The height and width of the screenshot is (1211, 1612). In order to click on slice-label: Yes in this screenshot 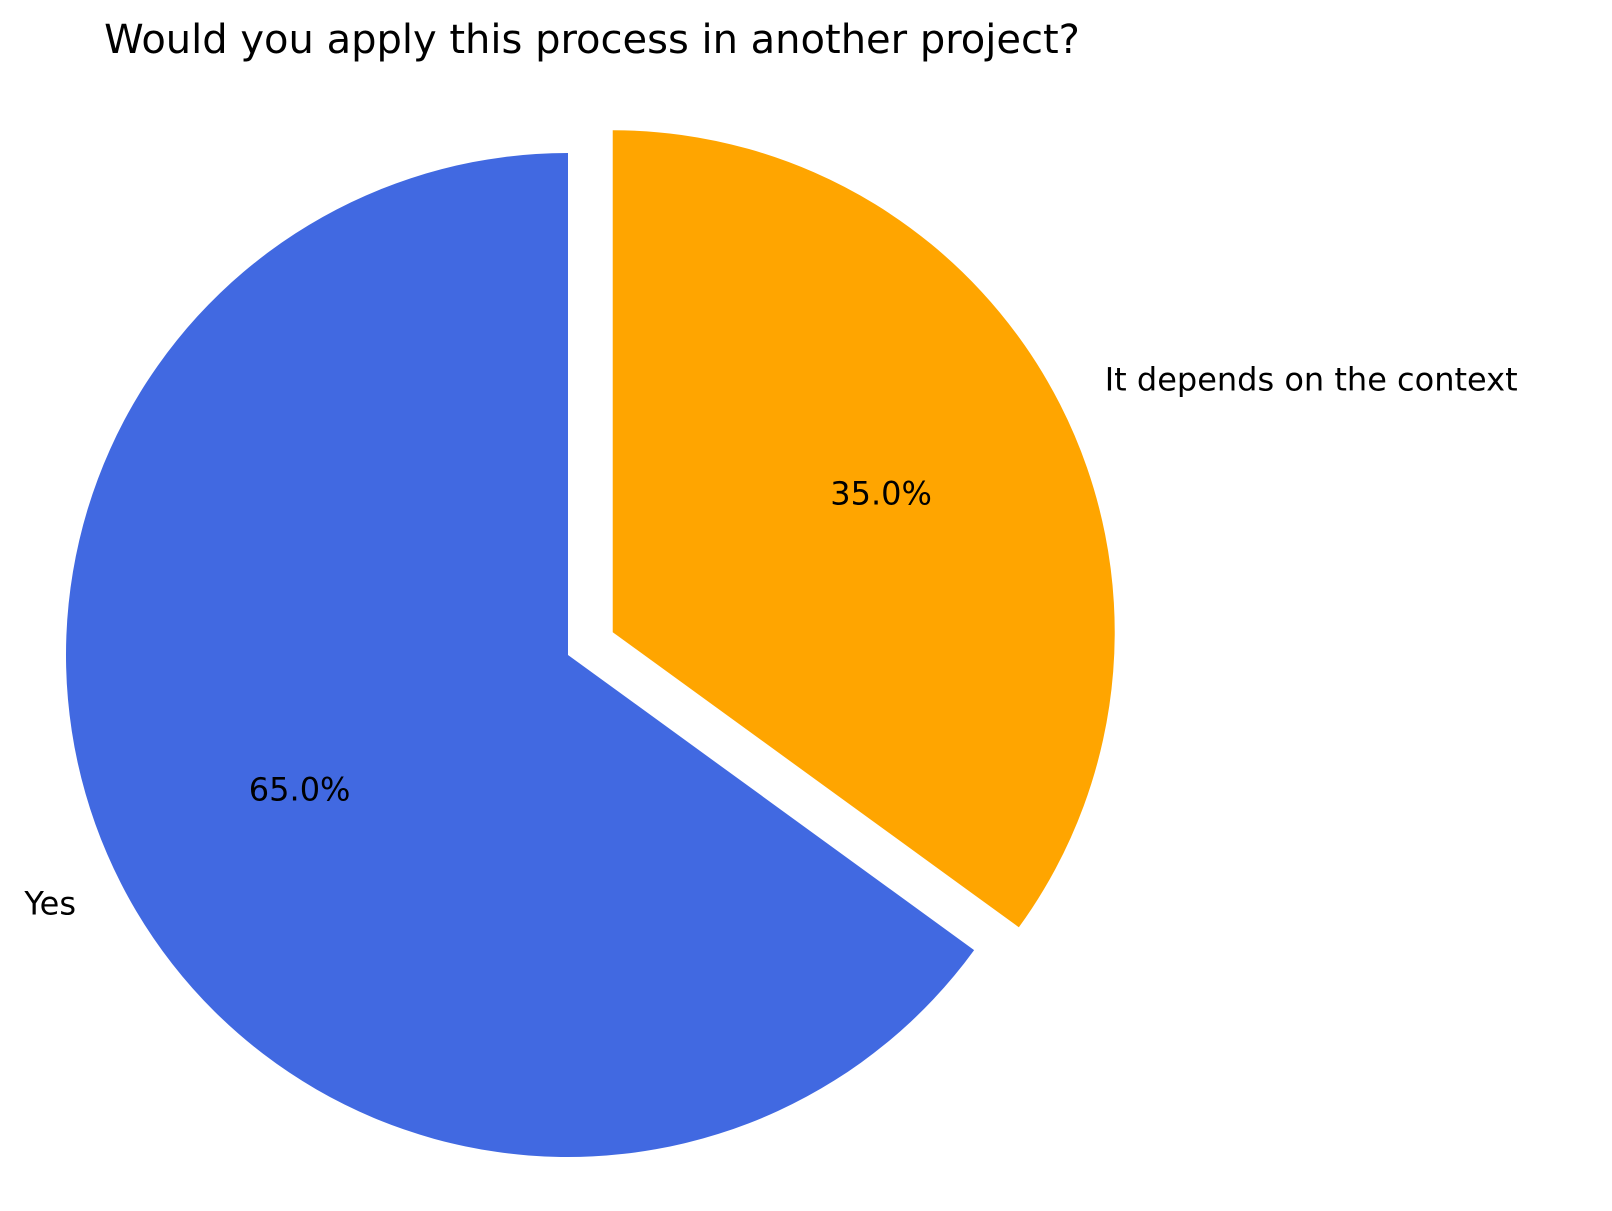, I will do `click(49, 904)`.